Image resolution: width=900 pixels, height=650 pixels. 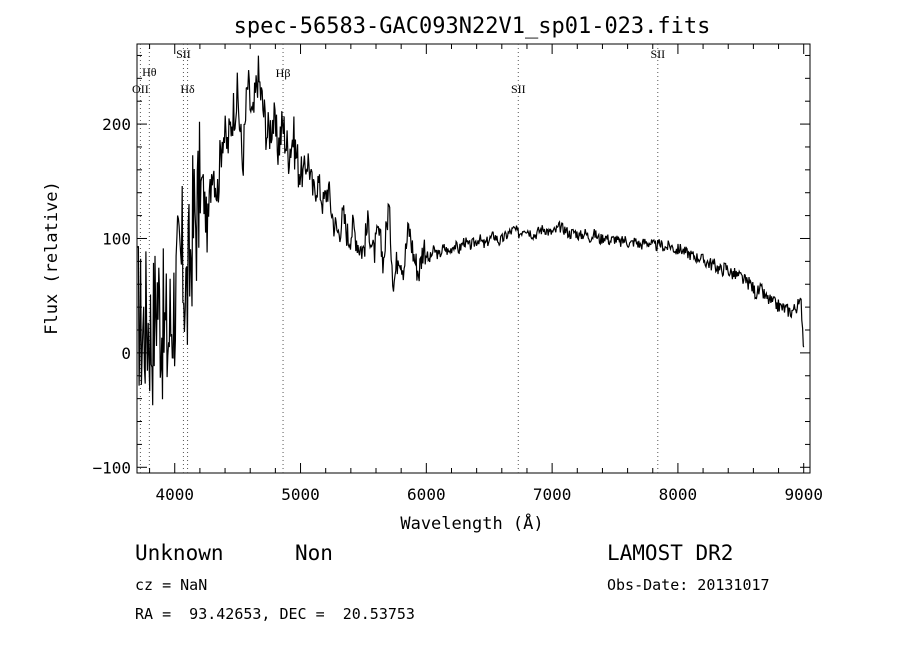 I want to click on spectral-line-label: Hβ, so click(x=283, y=73).